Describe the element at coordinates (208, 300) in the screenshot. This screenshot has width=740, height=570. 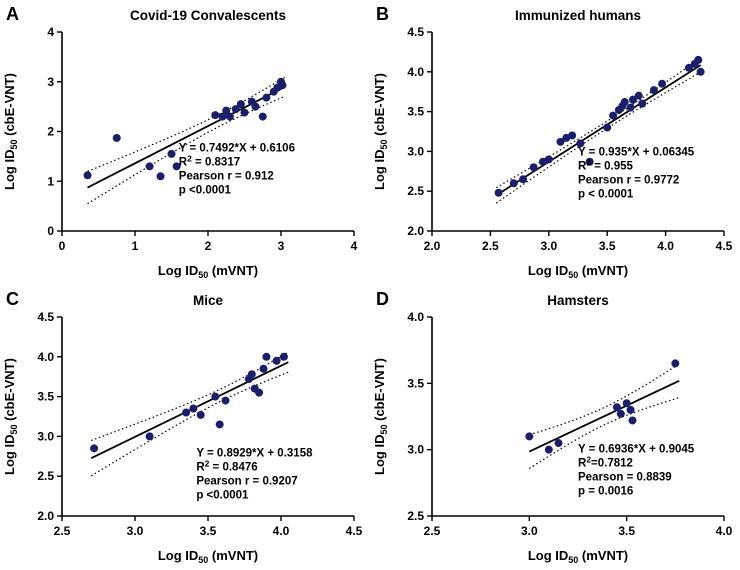
I see `panel-title: Mice` at that location.